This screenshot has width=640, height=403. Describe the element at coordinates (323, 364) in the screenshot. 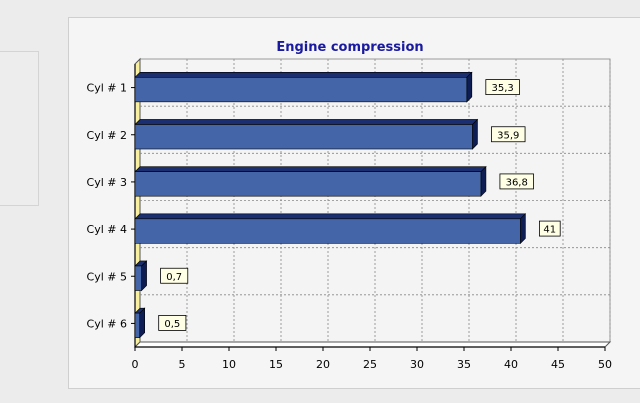

I see `x-tick-label: 20` at that location.